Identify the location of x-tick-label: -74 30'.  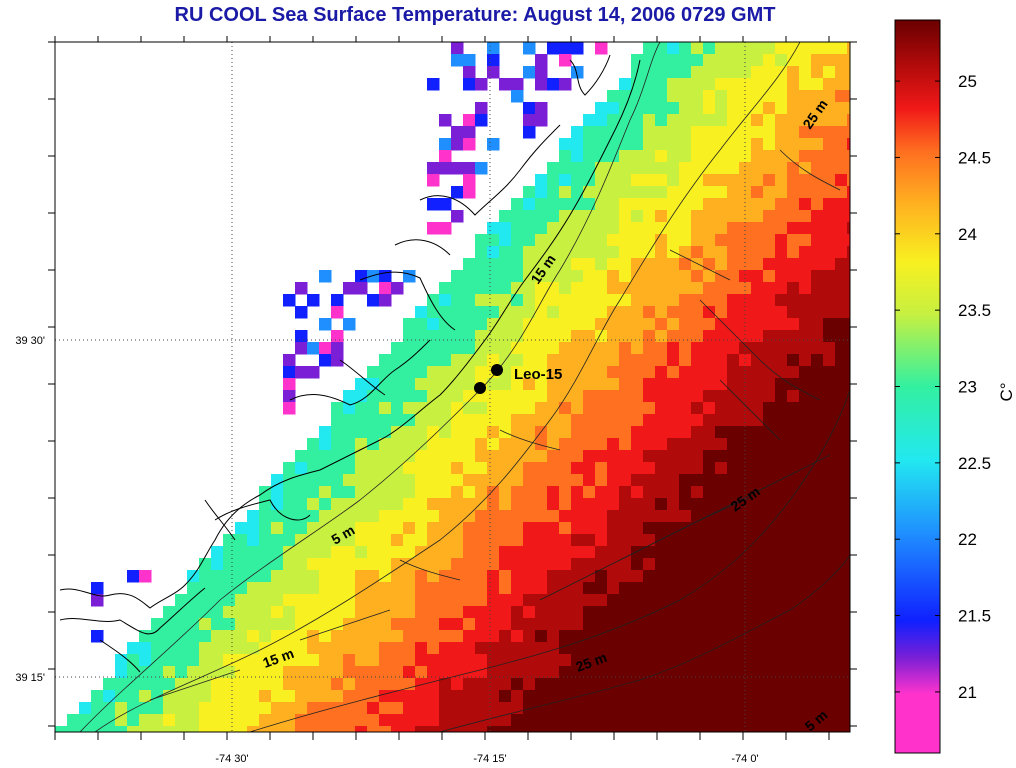
(231, 759).